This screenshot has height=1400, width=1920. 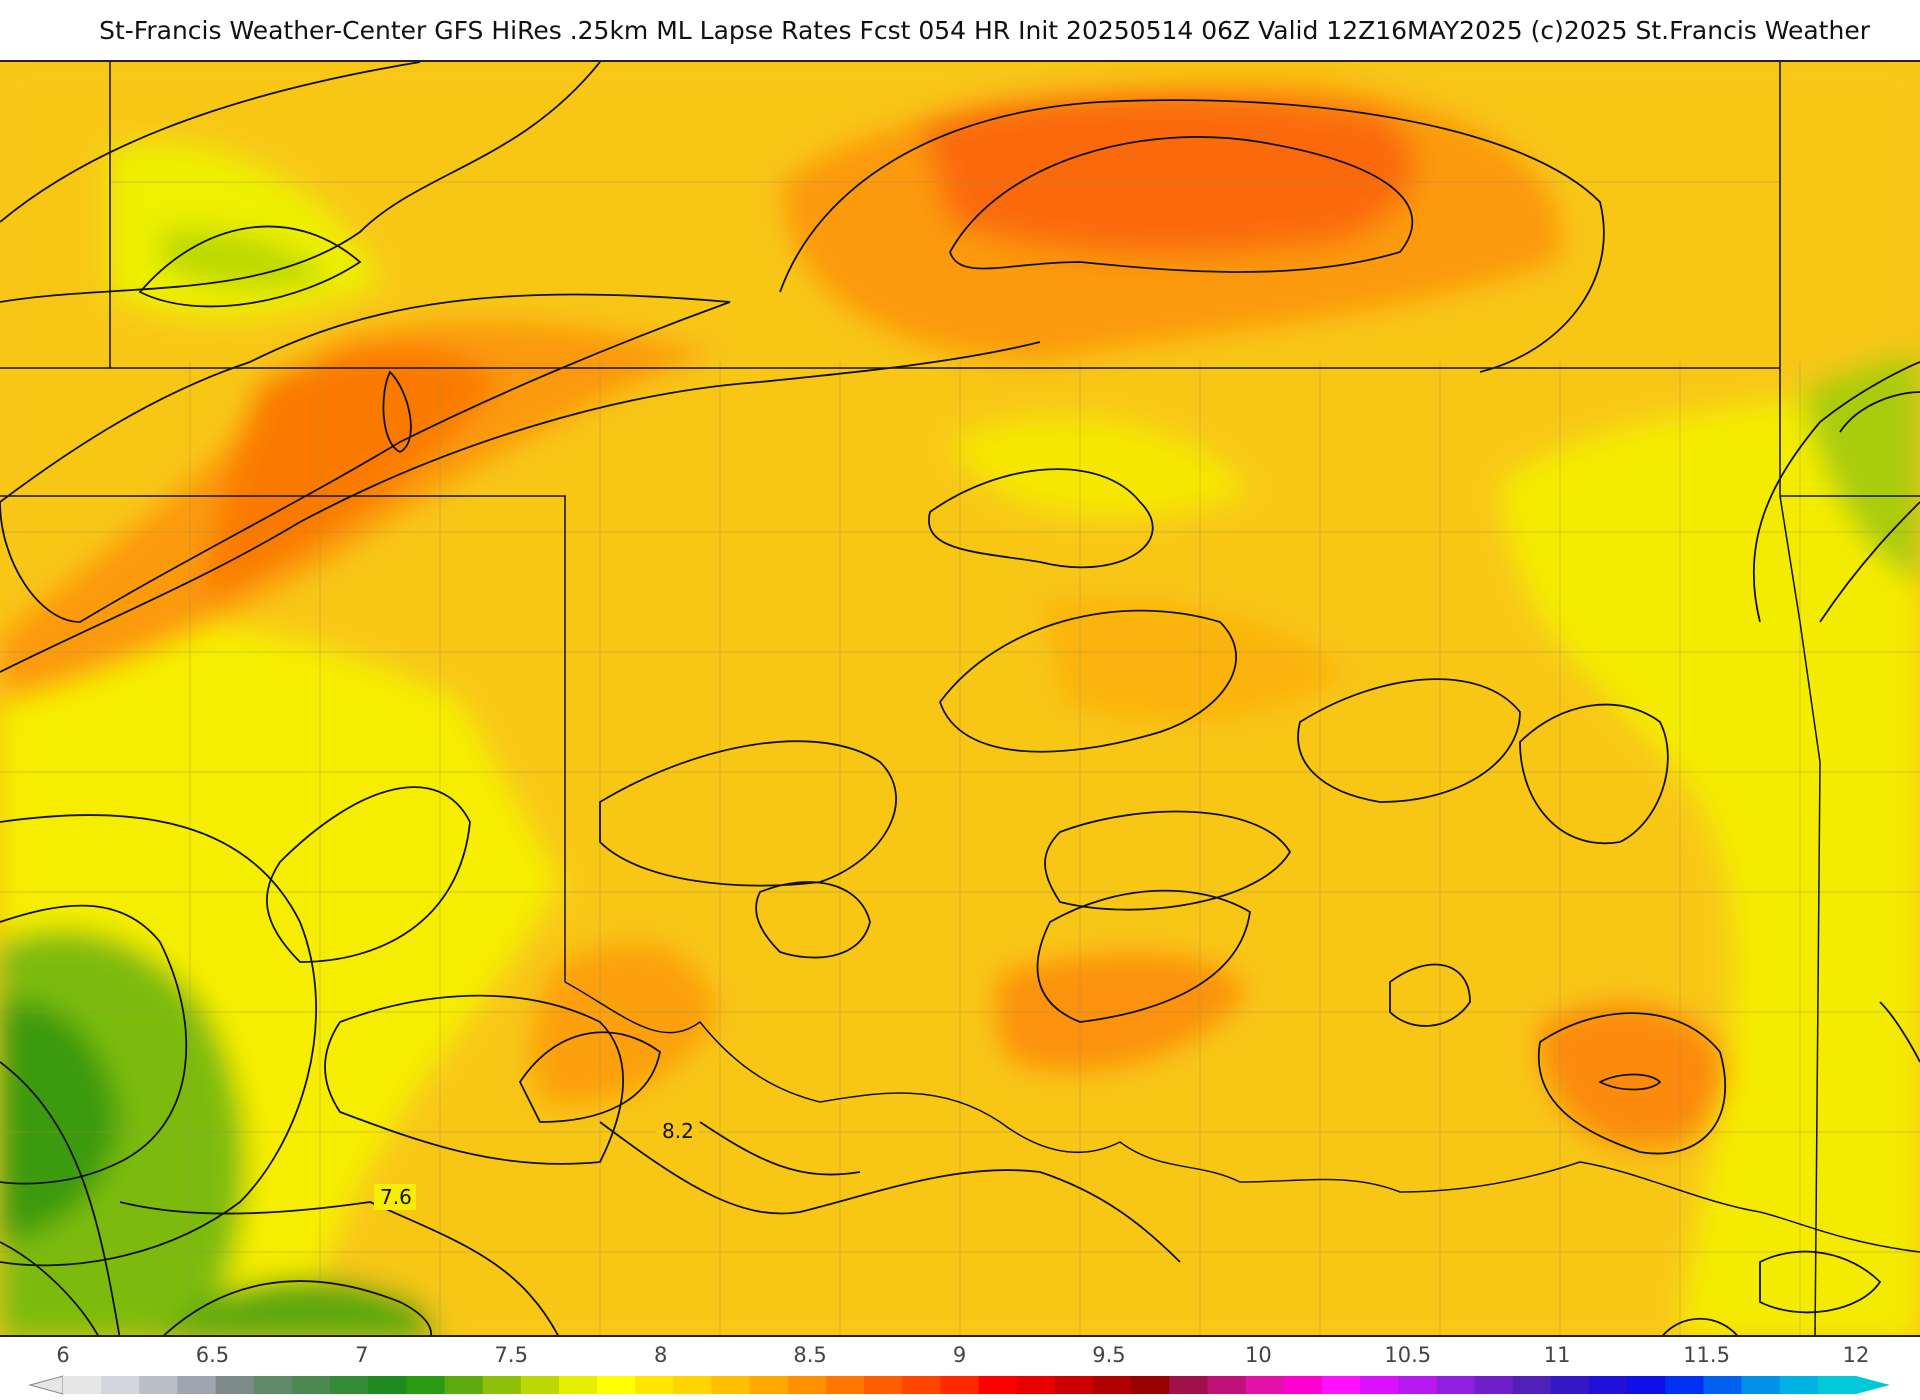 What do you see at coordinates (678, 1131) in the screenshot?
I see `label-8-2: 8.2` at bounding box center [678, 1131].